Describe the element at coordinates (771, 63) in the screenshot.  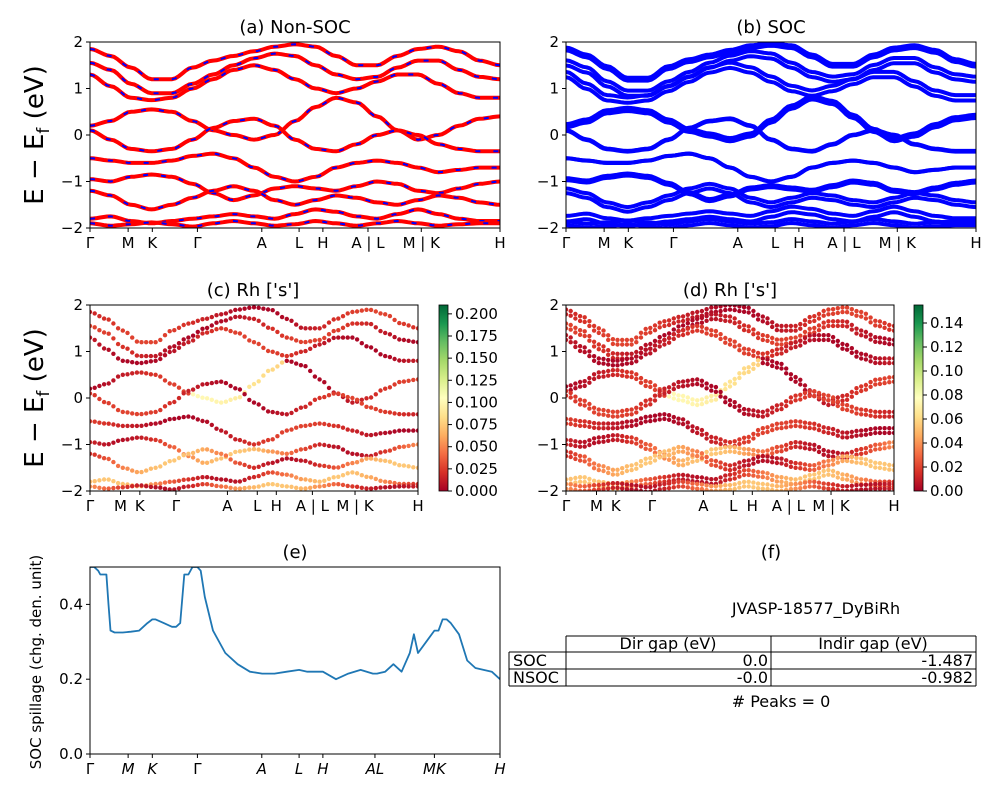
I see `band-line-soc` at that location.